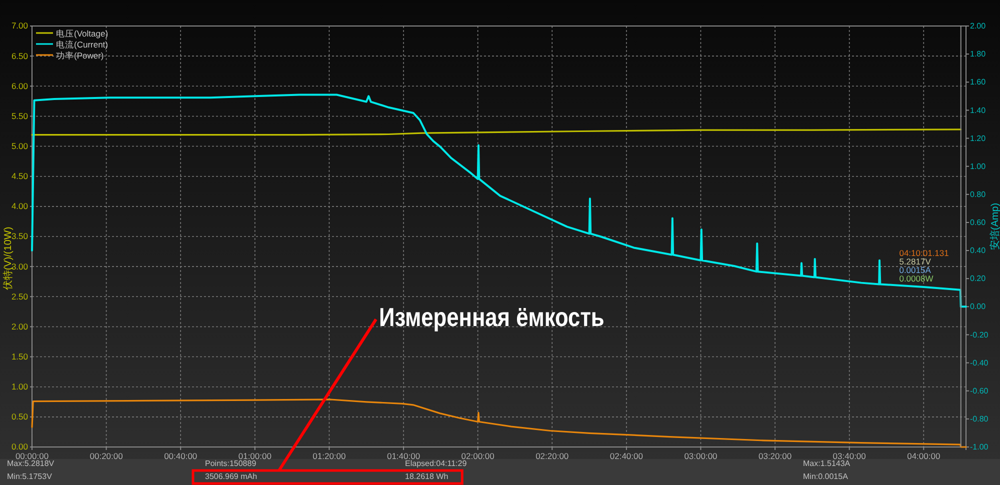 The width and height of the screenshot is (1000, 485). I want to click on y-tick-label: 2.50, so click(19, 296).